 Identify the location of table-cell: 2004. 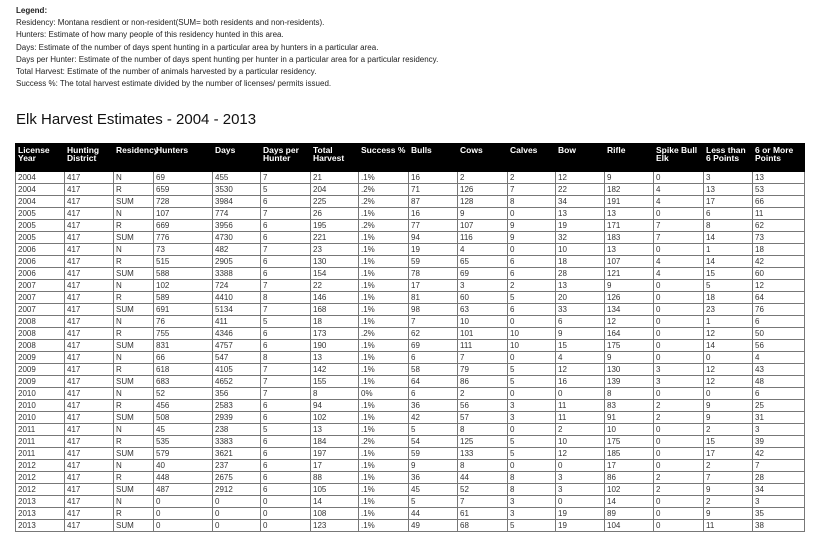
(40, 189).